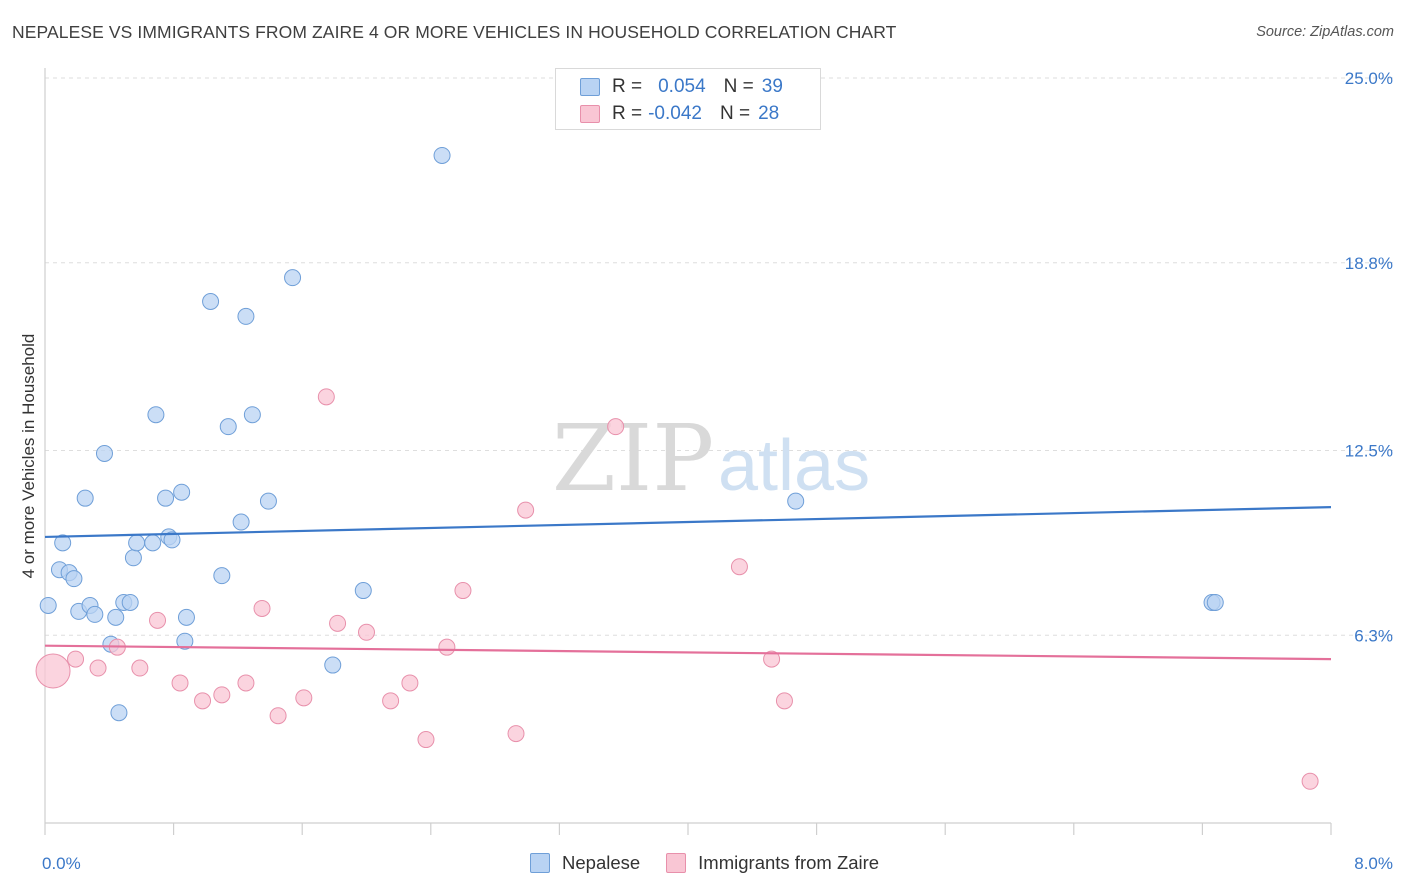  I want to click on correlation-legend: R = 0.054 N = 39 R = -0.042 N = 28, so click(688, 99).